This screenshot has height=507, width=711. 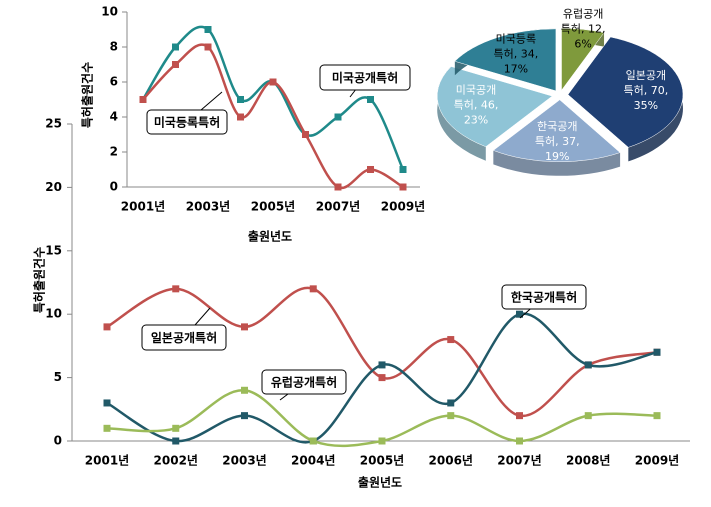 I want to click on y-tick-label: 4, so click(x=114, y=117).